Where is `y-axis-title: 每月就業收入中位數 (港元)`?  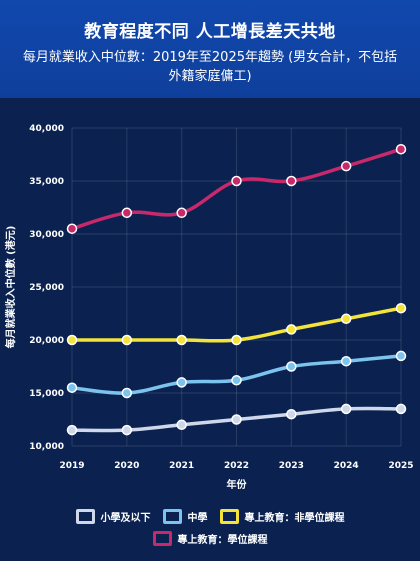
y-axis-title: 每月就業收入中位數 (港元) is located at coordinates (10, 287).